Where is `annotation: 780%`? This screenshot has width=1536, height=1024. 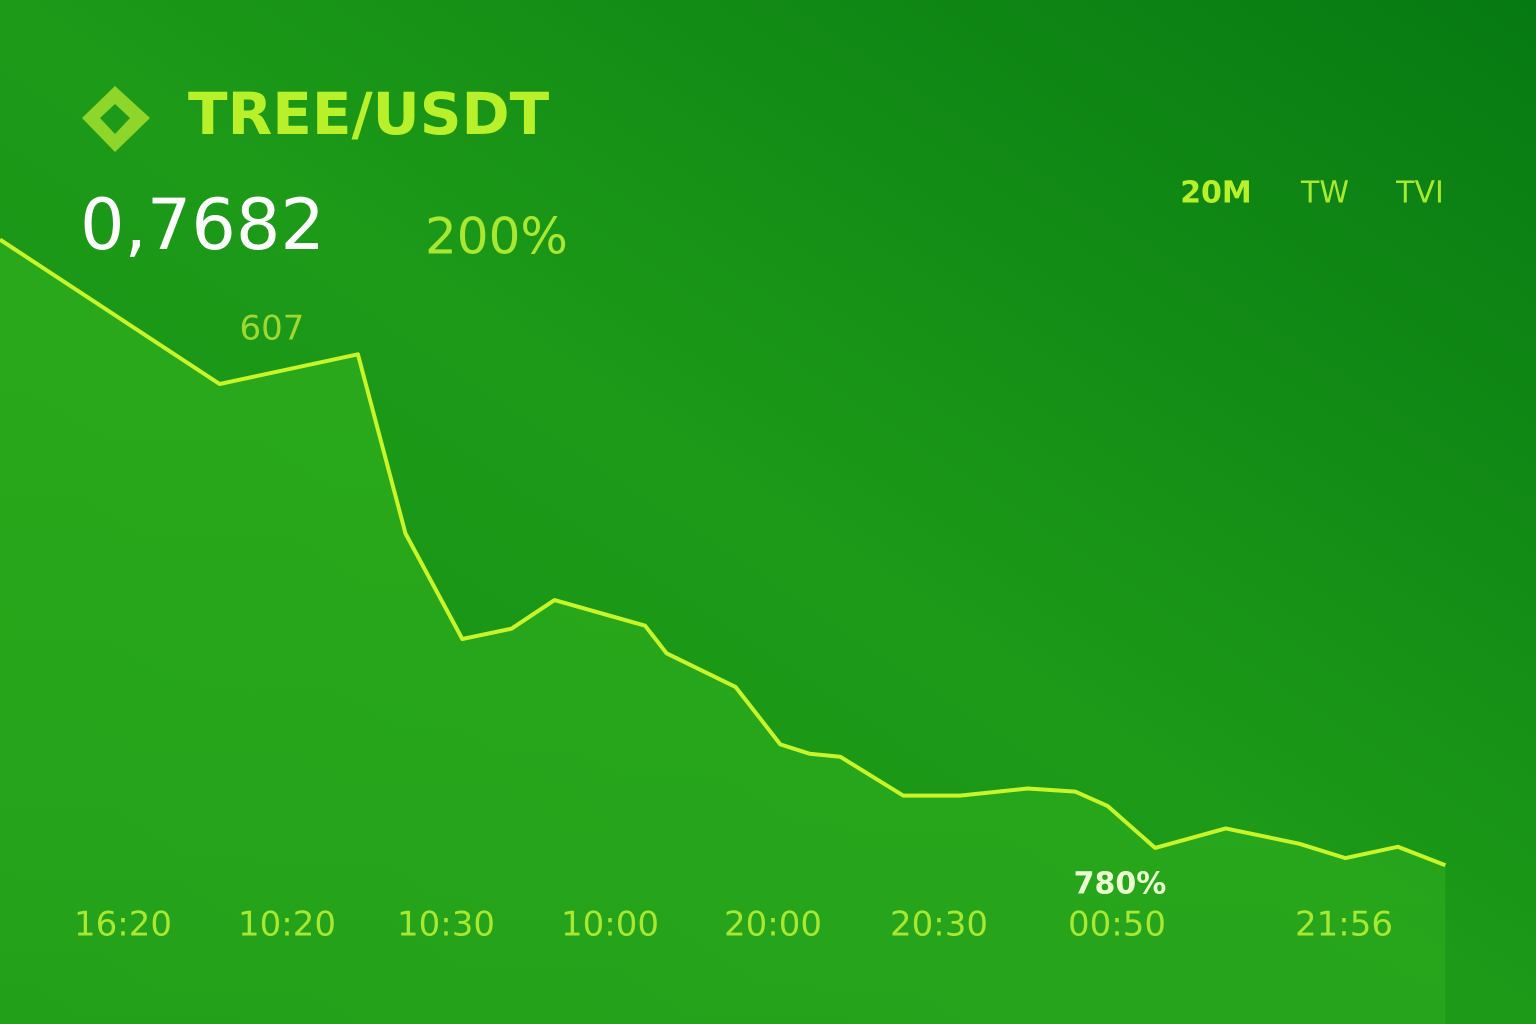
annotation: 780% is located at coordinates (1120, 884).